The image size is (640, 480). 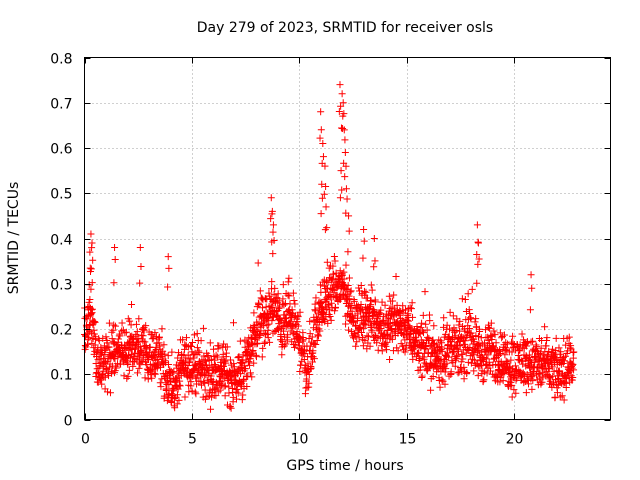 What do you see at coordinates (344, 466) in the screenshot?
I see `x-axis-label: GPS time / hours` at bounding box center [344, 466].